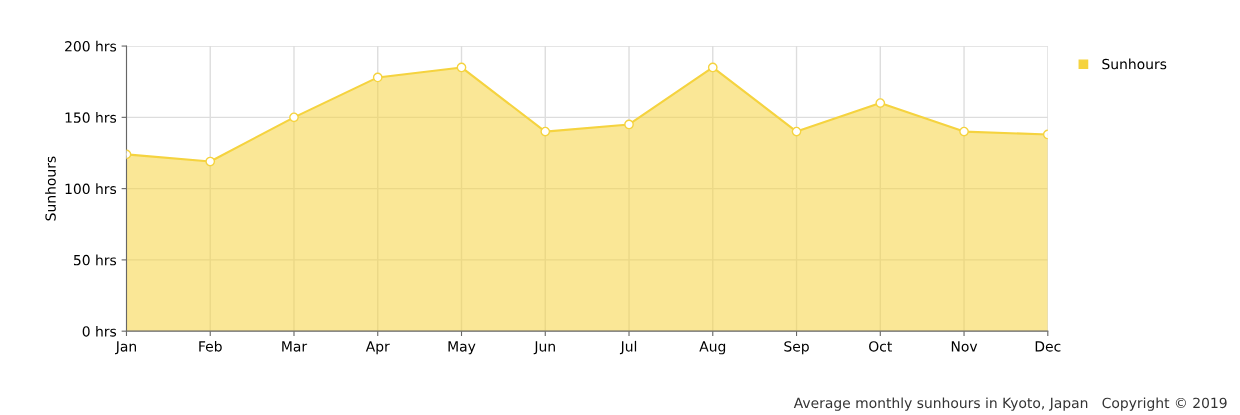  Describe the element at coordinates (377, 348) in the screenshot. I see `x-tick-label: Apr` at that location.